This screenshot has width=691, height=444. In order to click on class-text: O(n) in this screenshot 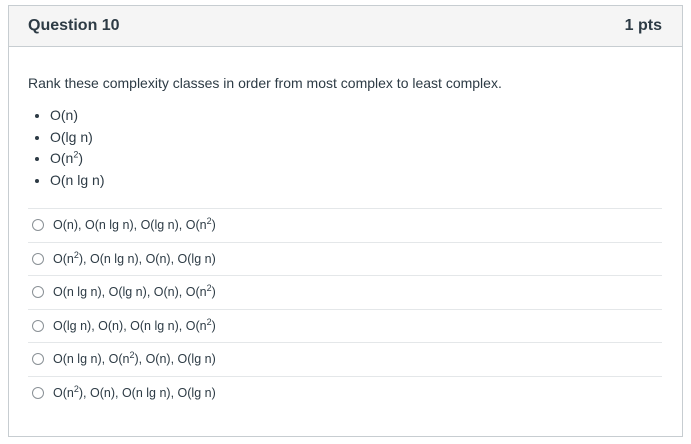, I will do `click(64, 115)`.